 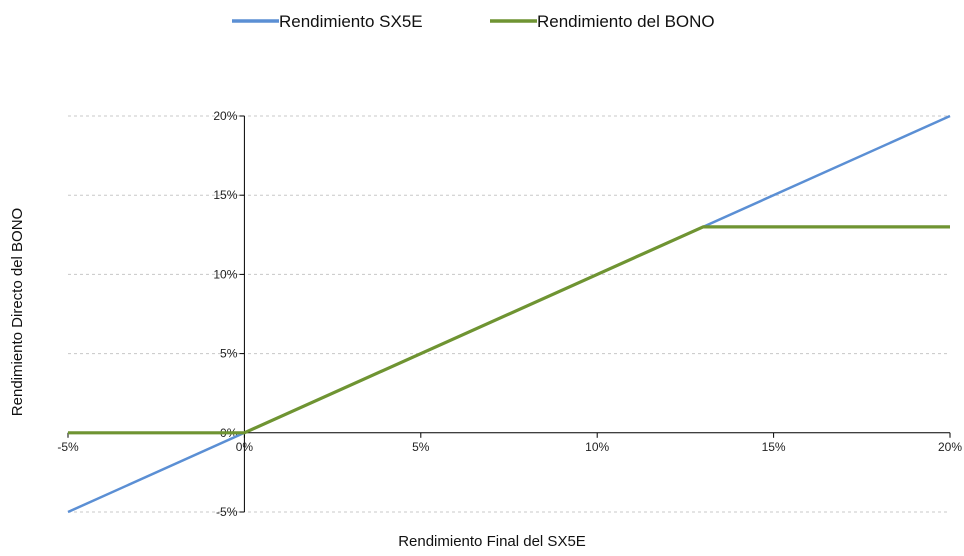 I want to click on legend: Rendimiento SX5E Rendimiento del BONO, so click(x=473, y=21).